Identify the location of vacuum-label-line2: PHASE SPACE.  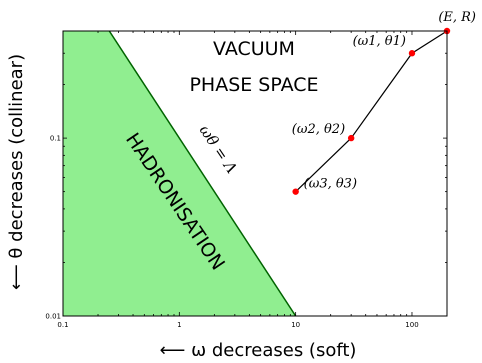
(253, 85).